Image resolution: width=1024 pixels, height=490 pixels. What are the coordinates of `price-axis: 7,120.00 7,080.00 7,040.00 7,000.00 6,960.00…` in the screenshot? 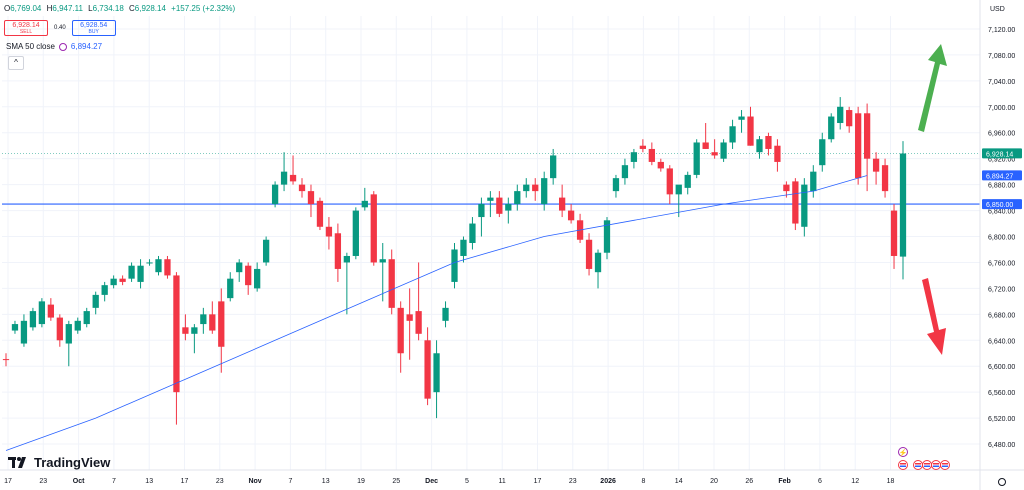 It's located at (997, 245).